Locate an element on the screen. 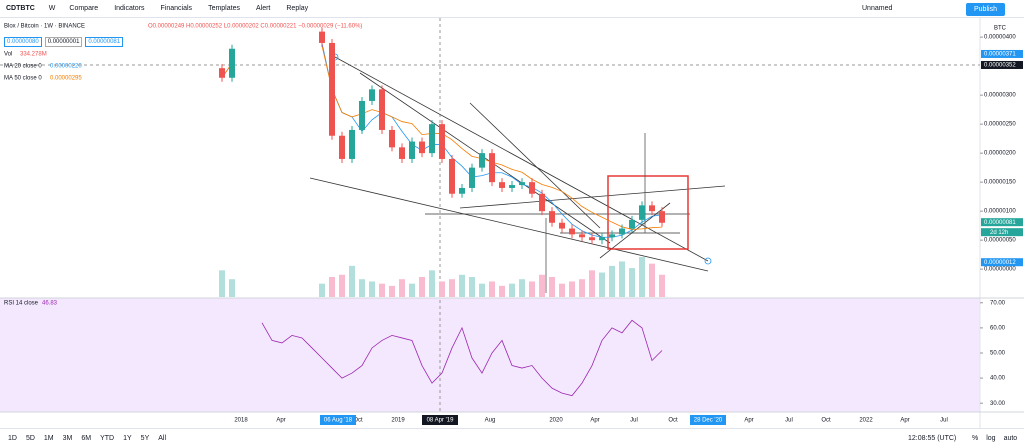 This screenshot has width=1024, height=447. price-tag-label: 0.00000371 is located at coordinates (1000, 55).